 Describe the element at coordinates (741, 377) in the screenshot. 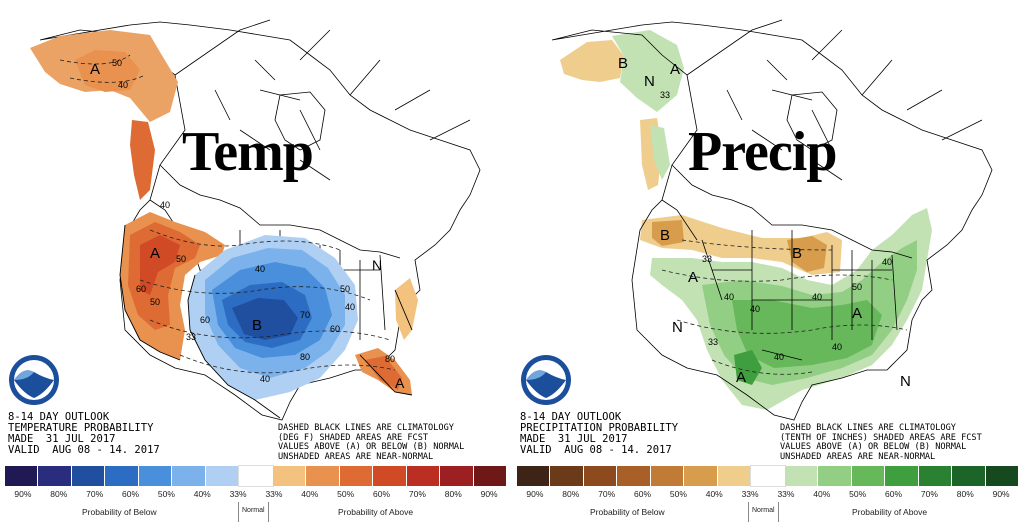

I see `map-label-southwest-above: A` at that location.